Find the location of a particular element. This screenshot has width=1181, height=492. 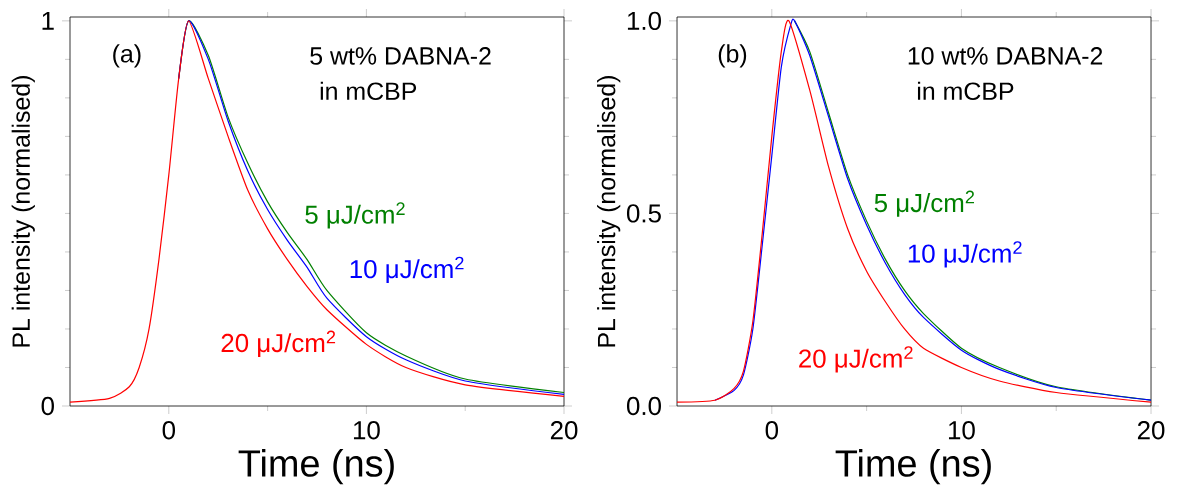

annotation: (a) is located at coordinates (127, 56).